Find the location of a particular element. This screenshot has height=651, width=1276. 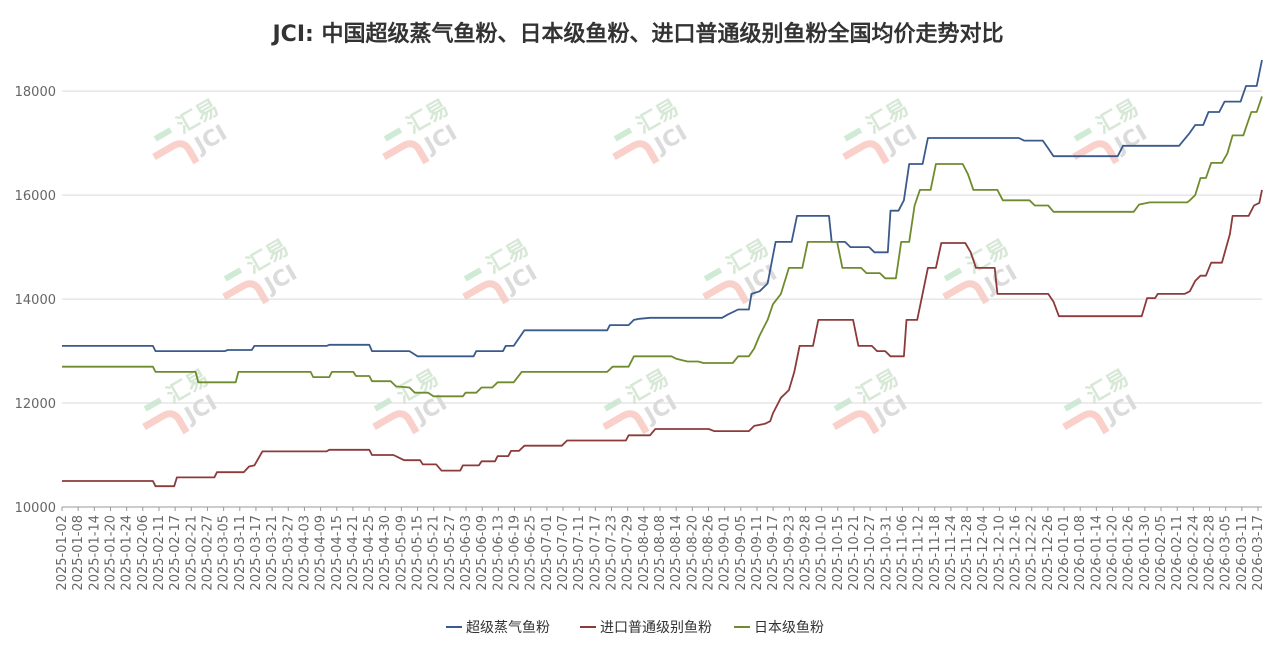

x-tick-label: 2025-08-08 is located at coordinates (660, 553).